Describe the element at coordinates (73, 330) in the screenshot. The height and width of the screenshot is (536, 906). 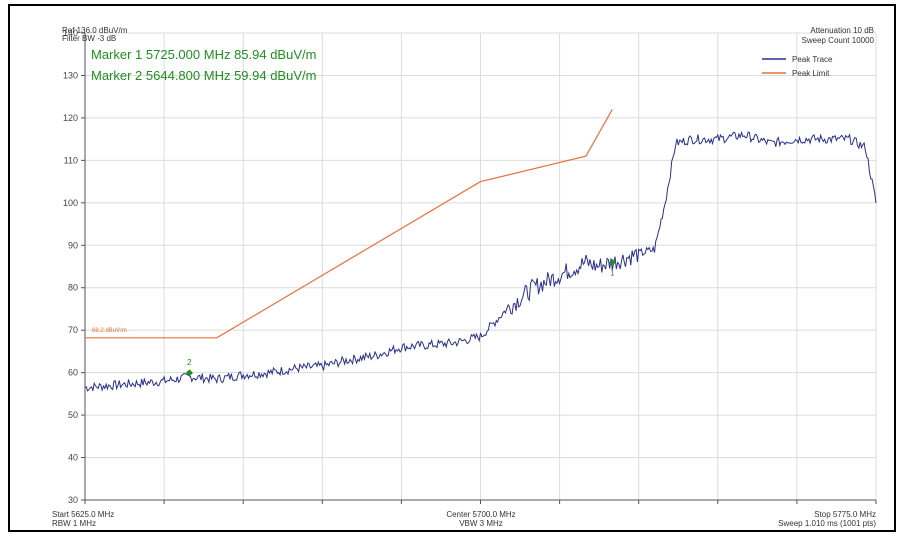
I see `y-tick-label: 70` at that location.